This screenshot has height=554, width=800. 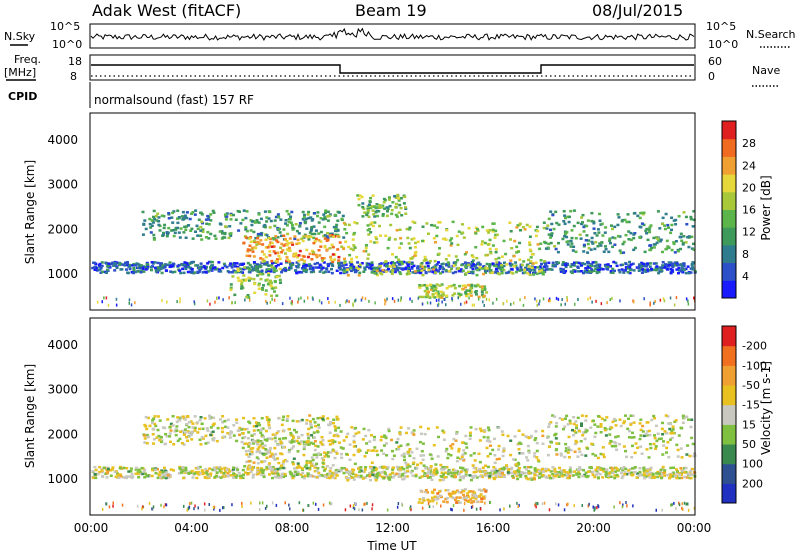 What do you see at coordinates (745, 276) in the screenshot?
I see `colorbar-tick: 4` at bounding box center [745, 276].